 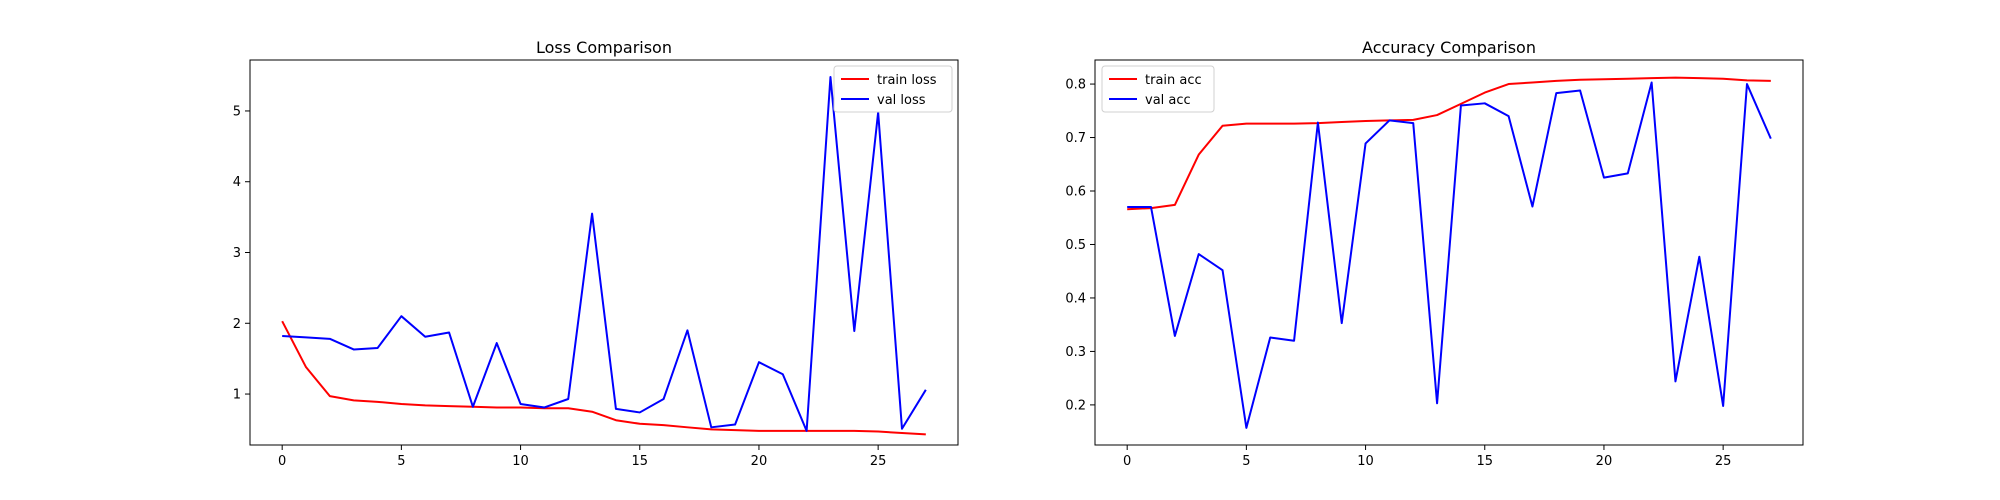 I want to click on accuracy-legend-train-acc-label: train acc, so click(x=1173, y=80).